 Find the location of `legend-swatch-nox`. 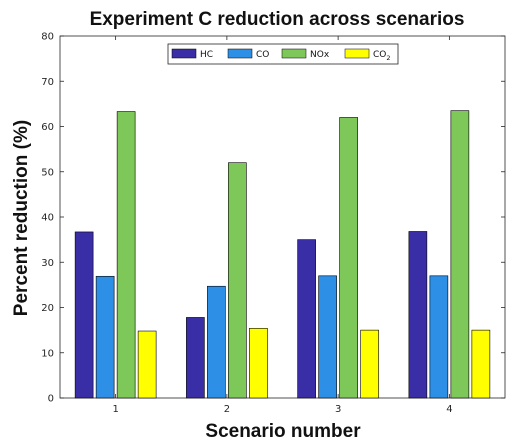

legend-swatch-nox is located at coordinates (294, 53).